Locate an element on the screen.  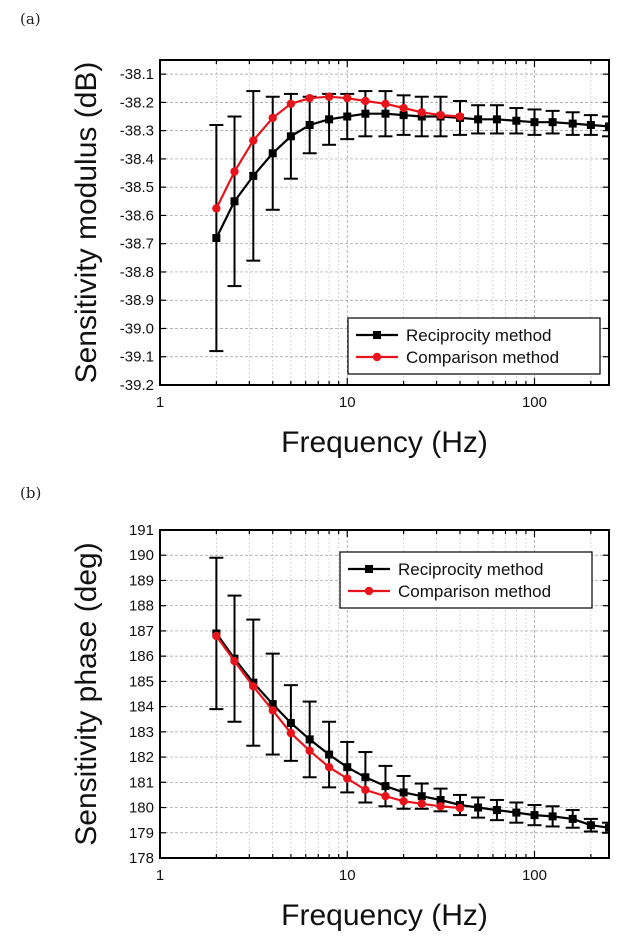
legend-label: Reciprocity method is located at coordinates (471, 569).